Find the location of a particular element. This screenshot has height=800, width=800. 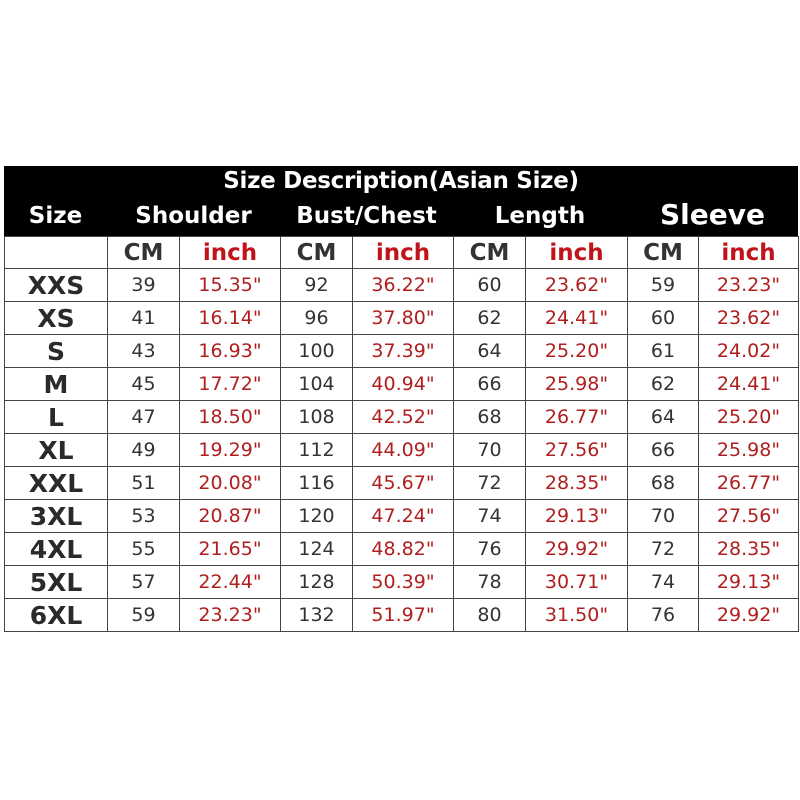

inch-value: 16.93" is located at coordinates (230, 351).